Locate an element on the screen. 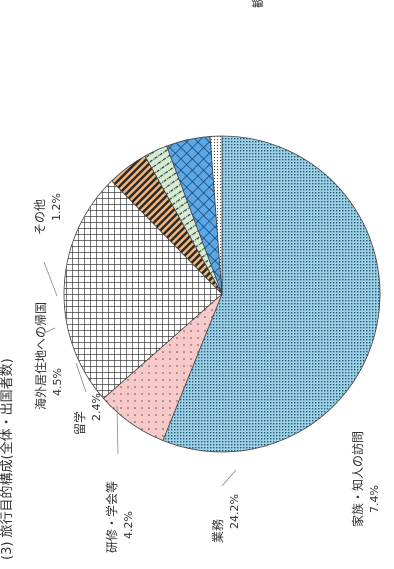  slice-value-label: 7.4% is located at coordinates (374, 499).